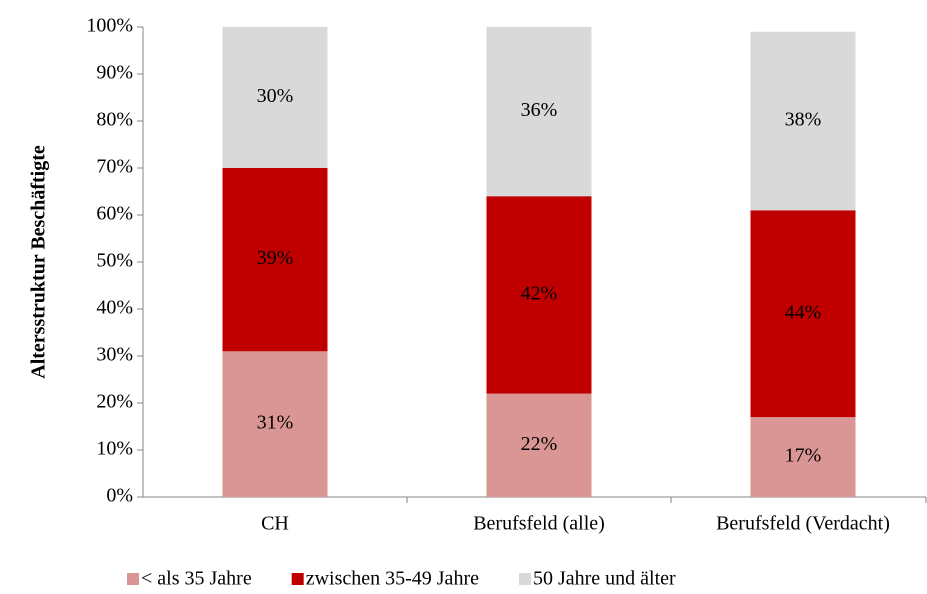 This screenshot has height=594, width=927. Describe the element at coordinates (392, 579) in the screenshot. I see `legend-label: zwischen 35-49 Jahre` at that location.